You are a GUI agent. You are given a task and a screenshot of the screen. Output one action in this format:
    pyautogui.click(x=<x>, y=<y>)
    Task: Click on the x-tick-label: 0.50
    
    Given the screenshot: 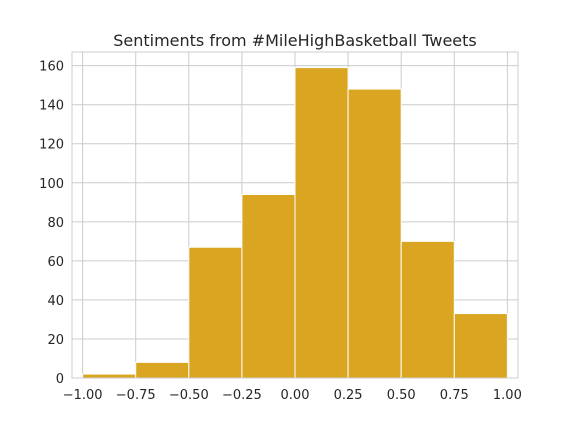 What is the action you would take?
    pyautogui.click(x=401, y=395)
    